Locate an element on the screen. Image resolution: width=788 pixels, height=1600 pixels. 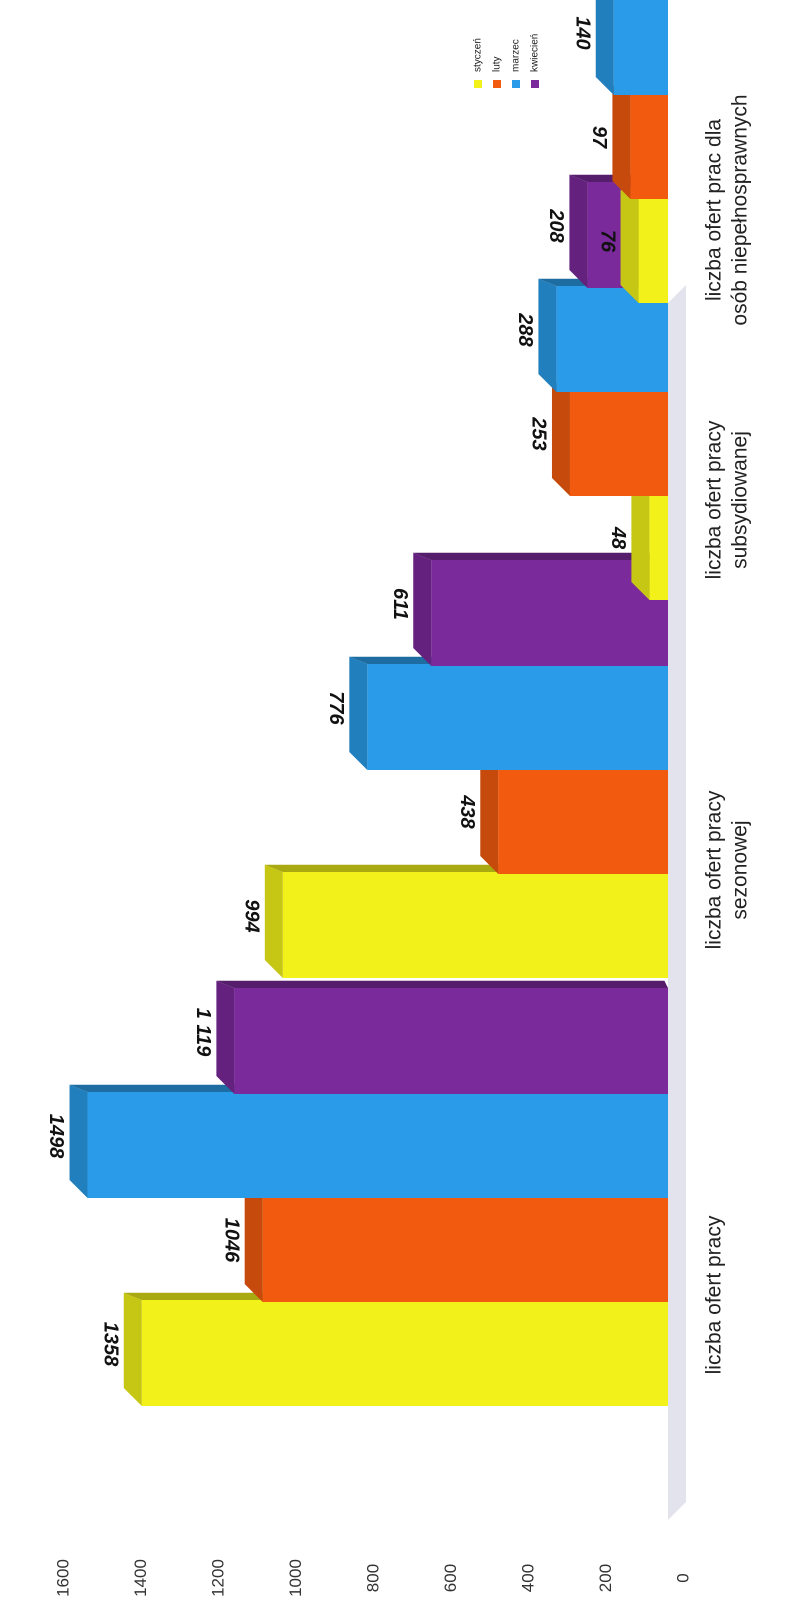
y-tick-label: 800 is located at coordinates (372, 1578).